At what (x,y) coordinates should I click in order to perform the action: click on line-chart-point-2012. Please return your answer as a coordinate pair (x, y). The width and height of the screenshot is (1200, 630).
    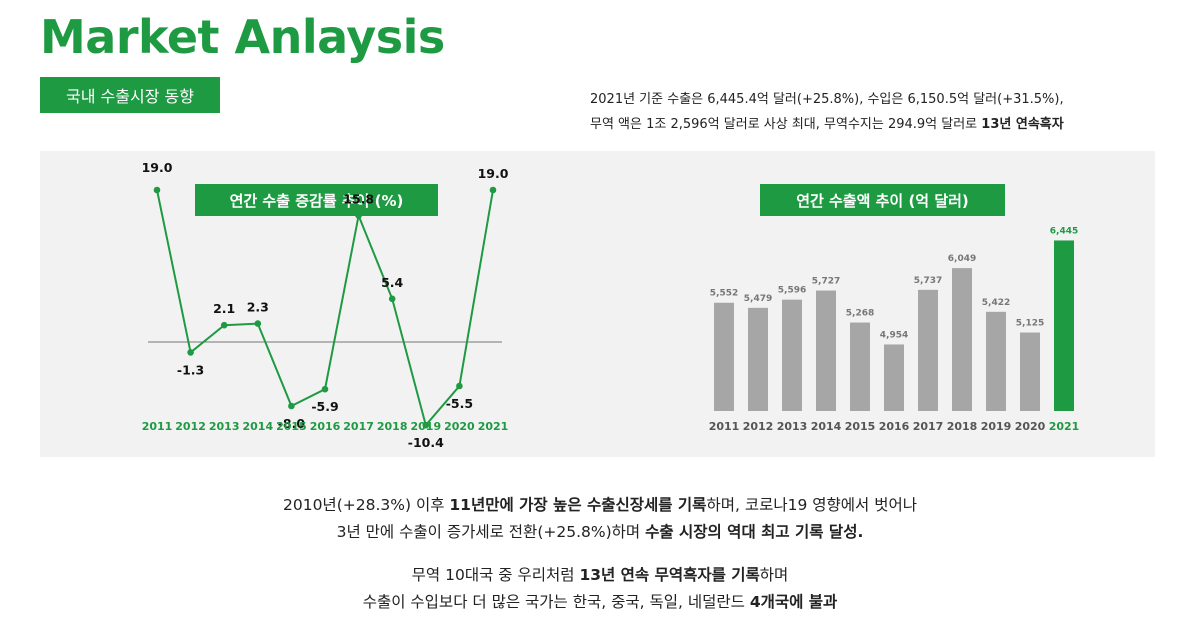
    Looking at the image, I should click on (190, 352).